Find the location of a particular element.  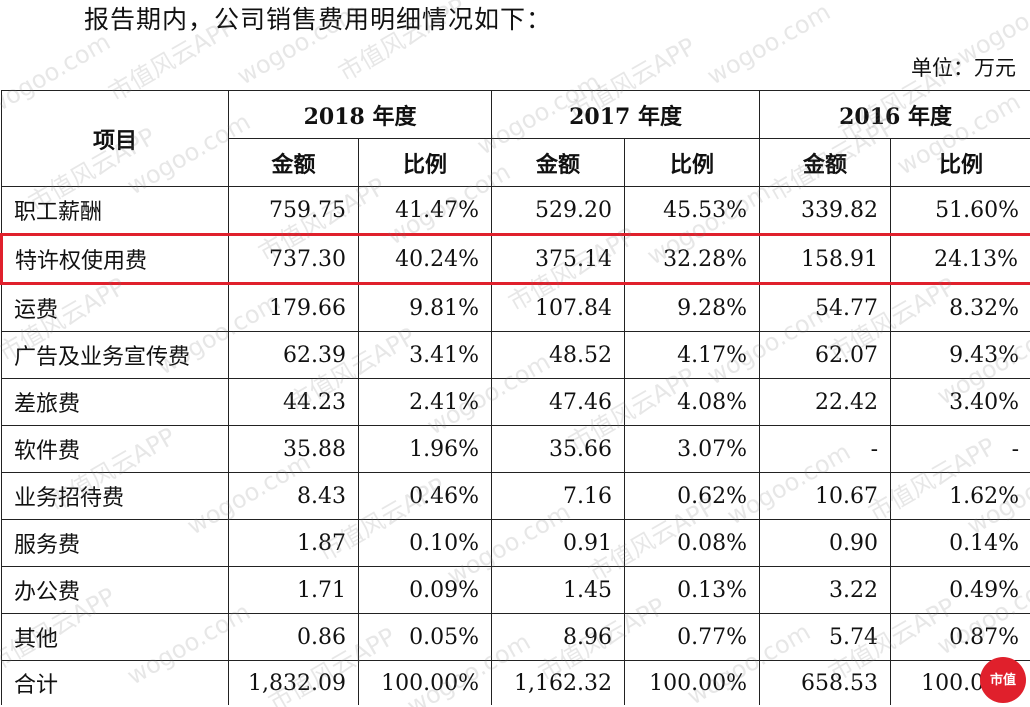

amount-cell: 339.82 is located at coordinates (825, 210).